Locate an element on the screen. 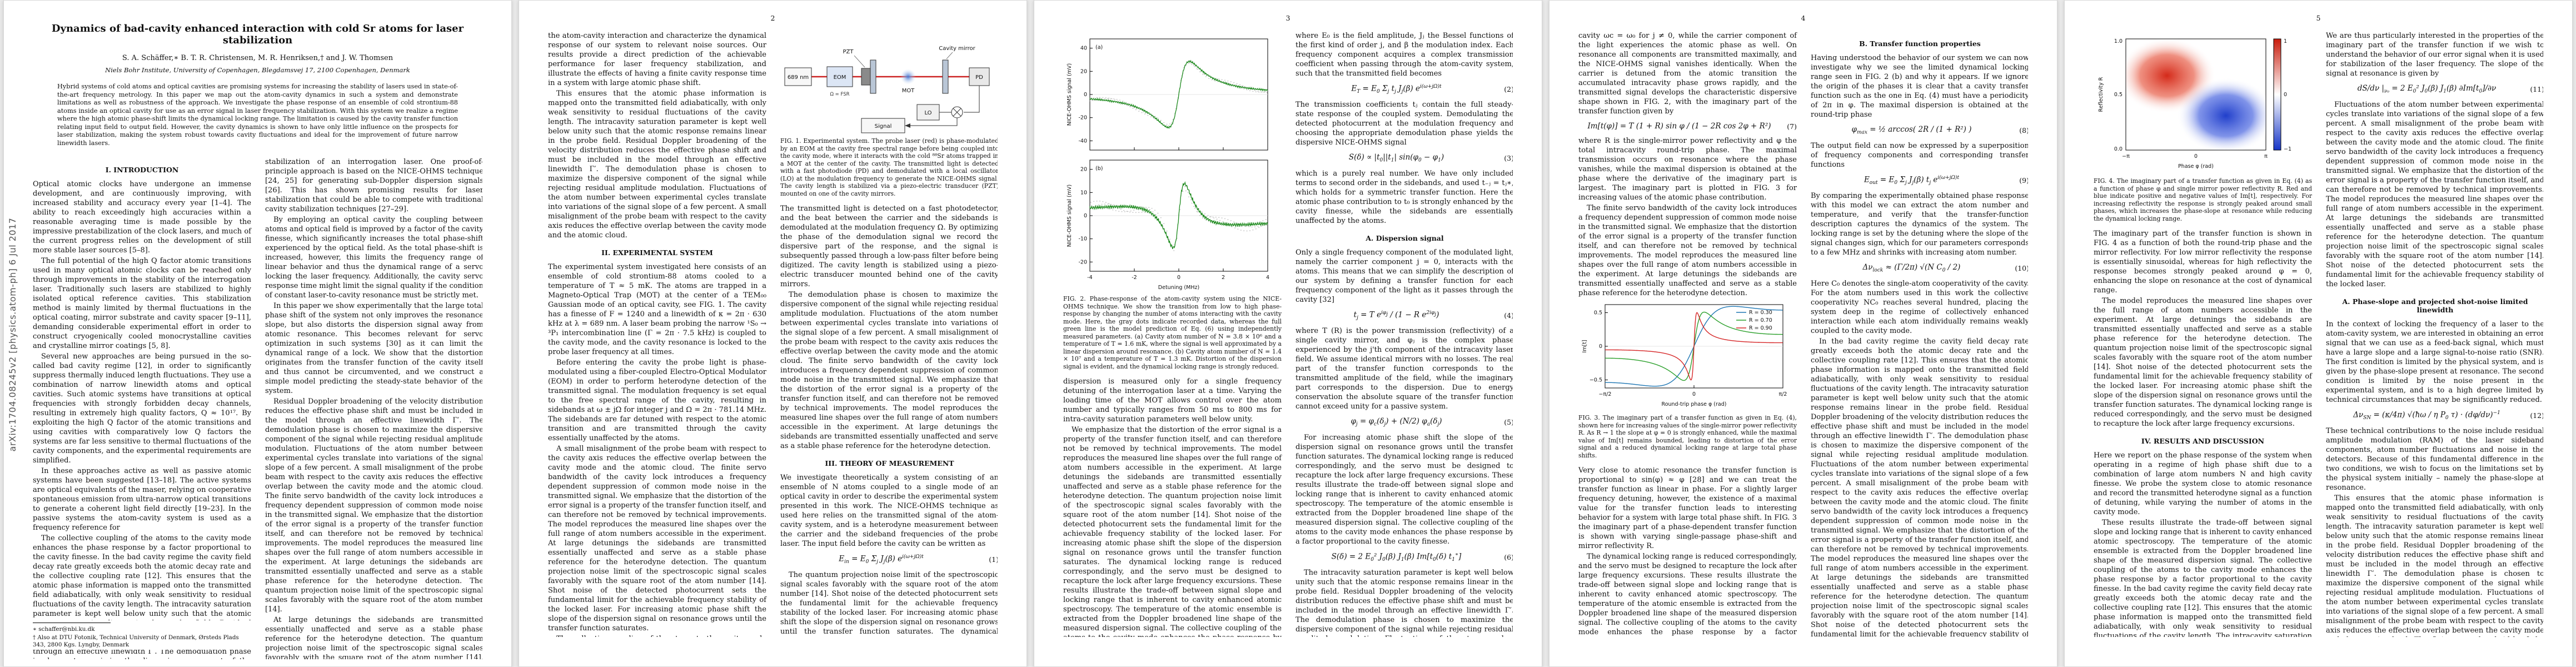  equation-number: (1) is located at coordinates (993, 559).